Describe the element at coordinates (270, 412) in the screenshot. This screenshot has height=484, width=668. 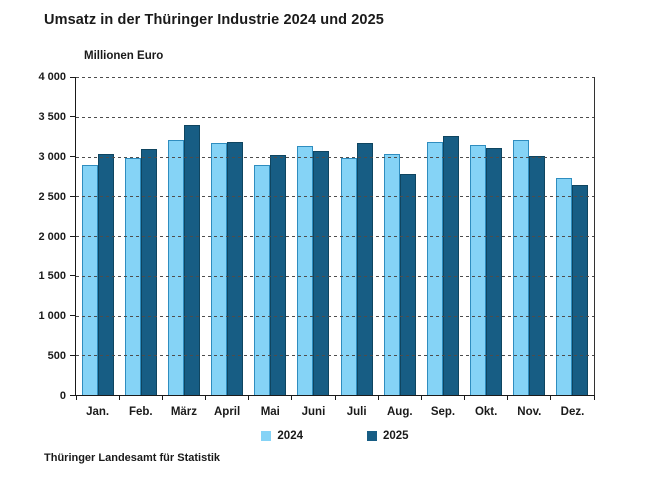
I see `x-axis-label-mai: Mai` at that location.